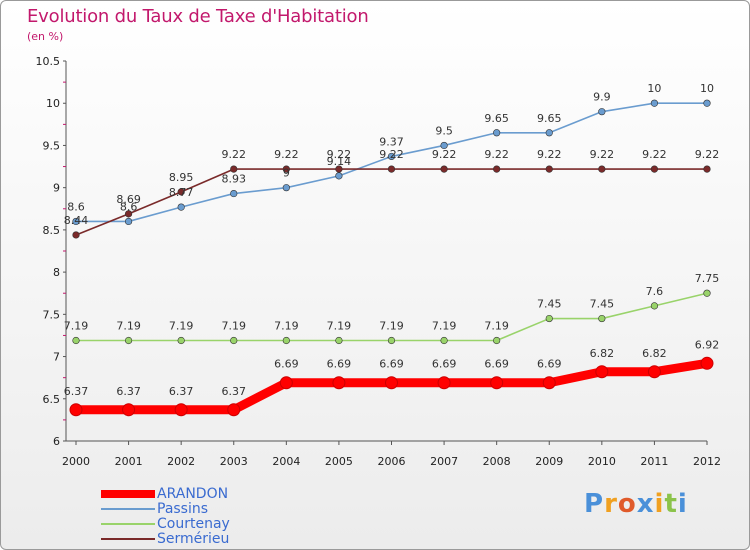 The width and height of the screenshot is (750, 550). I want to click on y-tick-label: 8.5, so click(52, 230).